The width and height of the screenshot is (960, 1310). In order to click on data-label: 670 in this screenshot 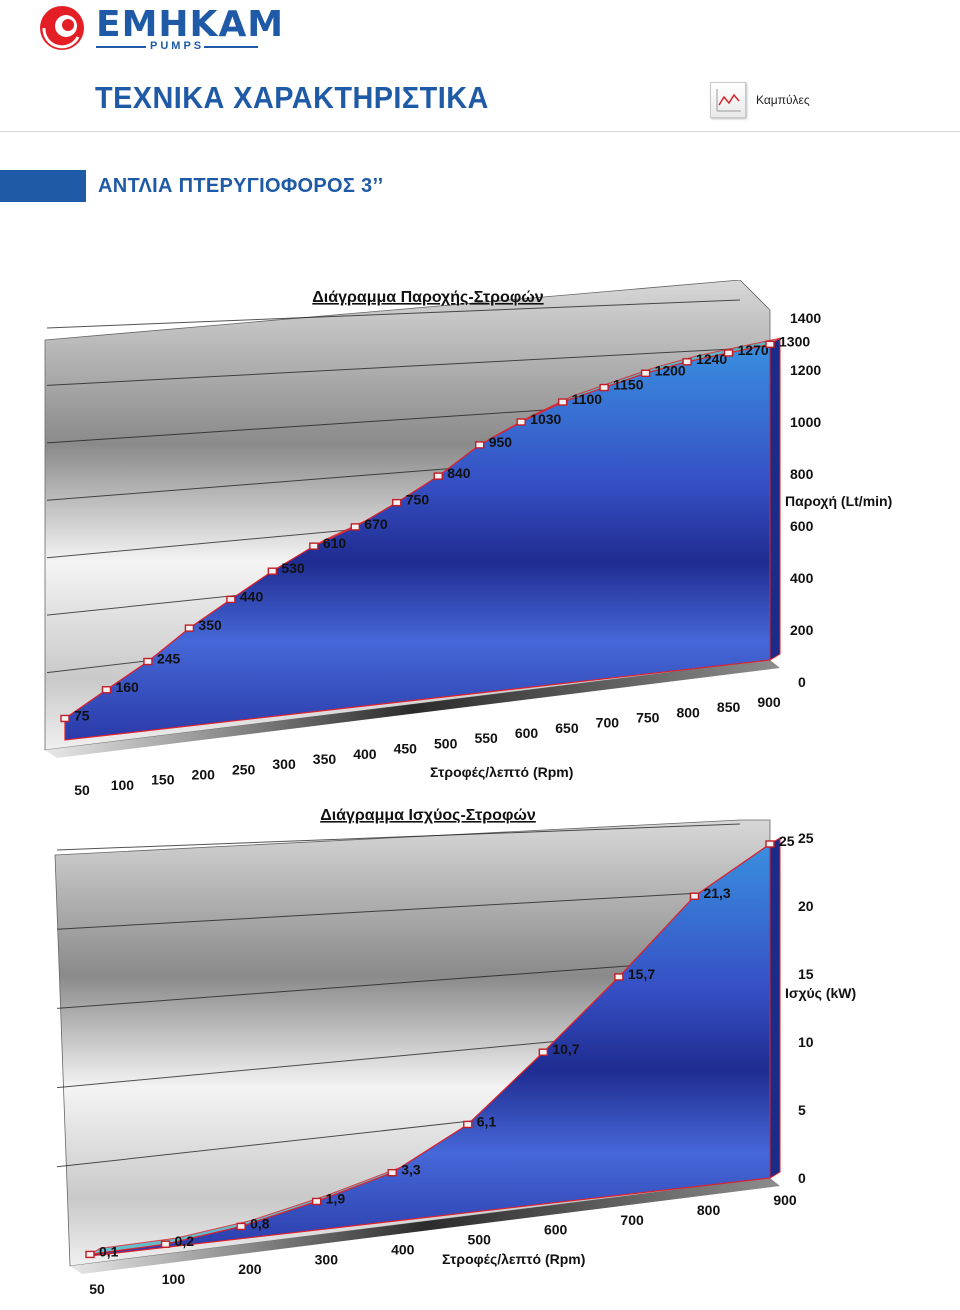, I will do `click(376, 524)`.